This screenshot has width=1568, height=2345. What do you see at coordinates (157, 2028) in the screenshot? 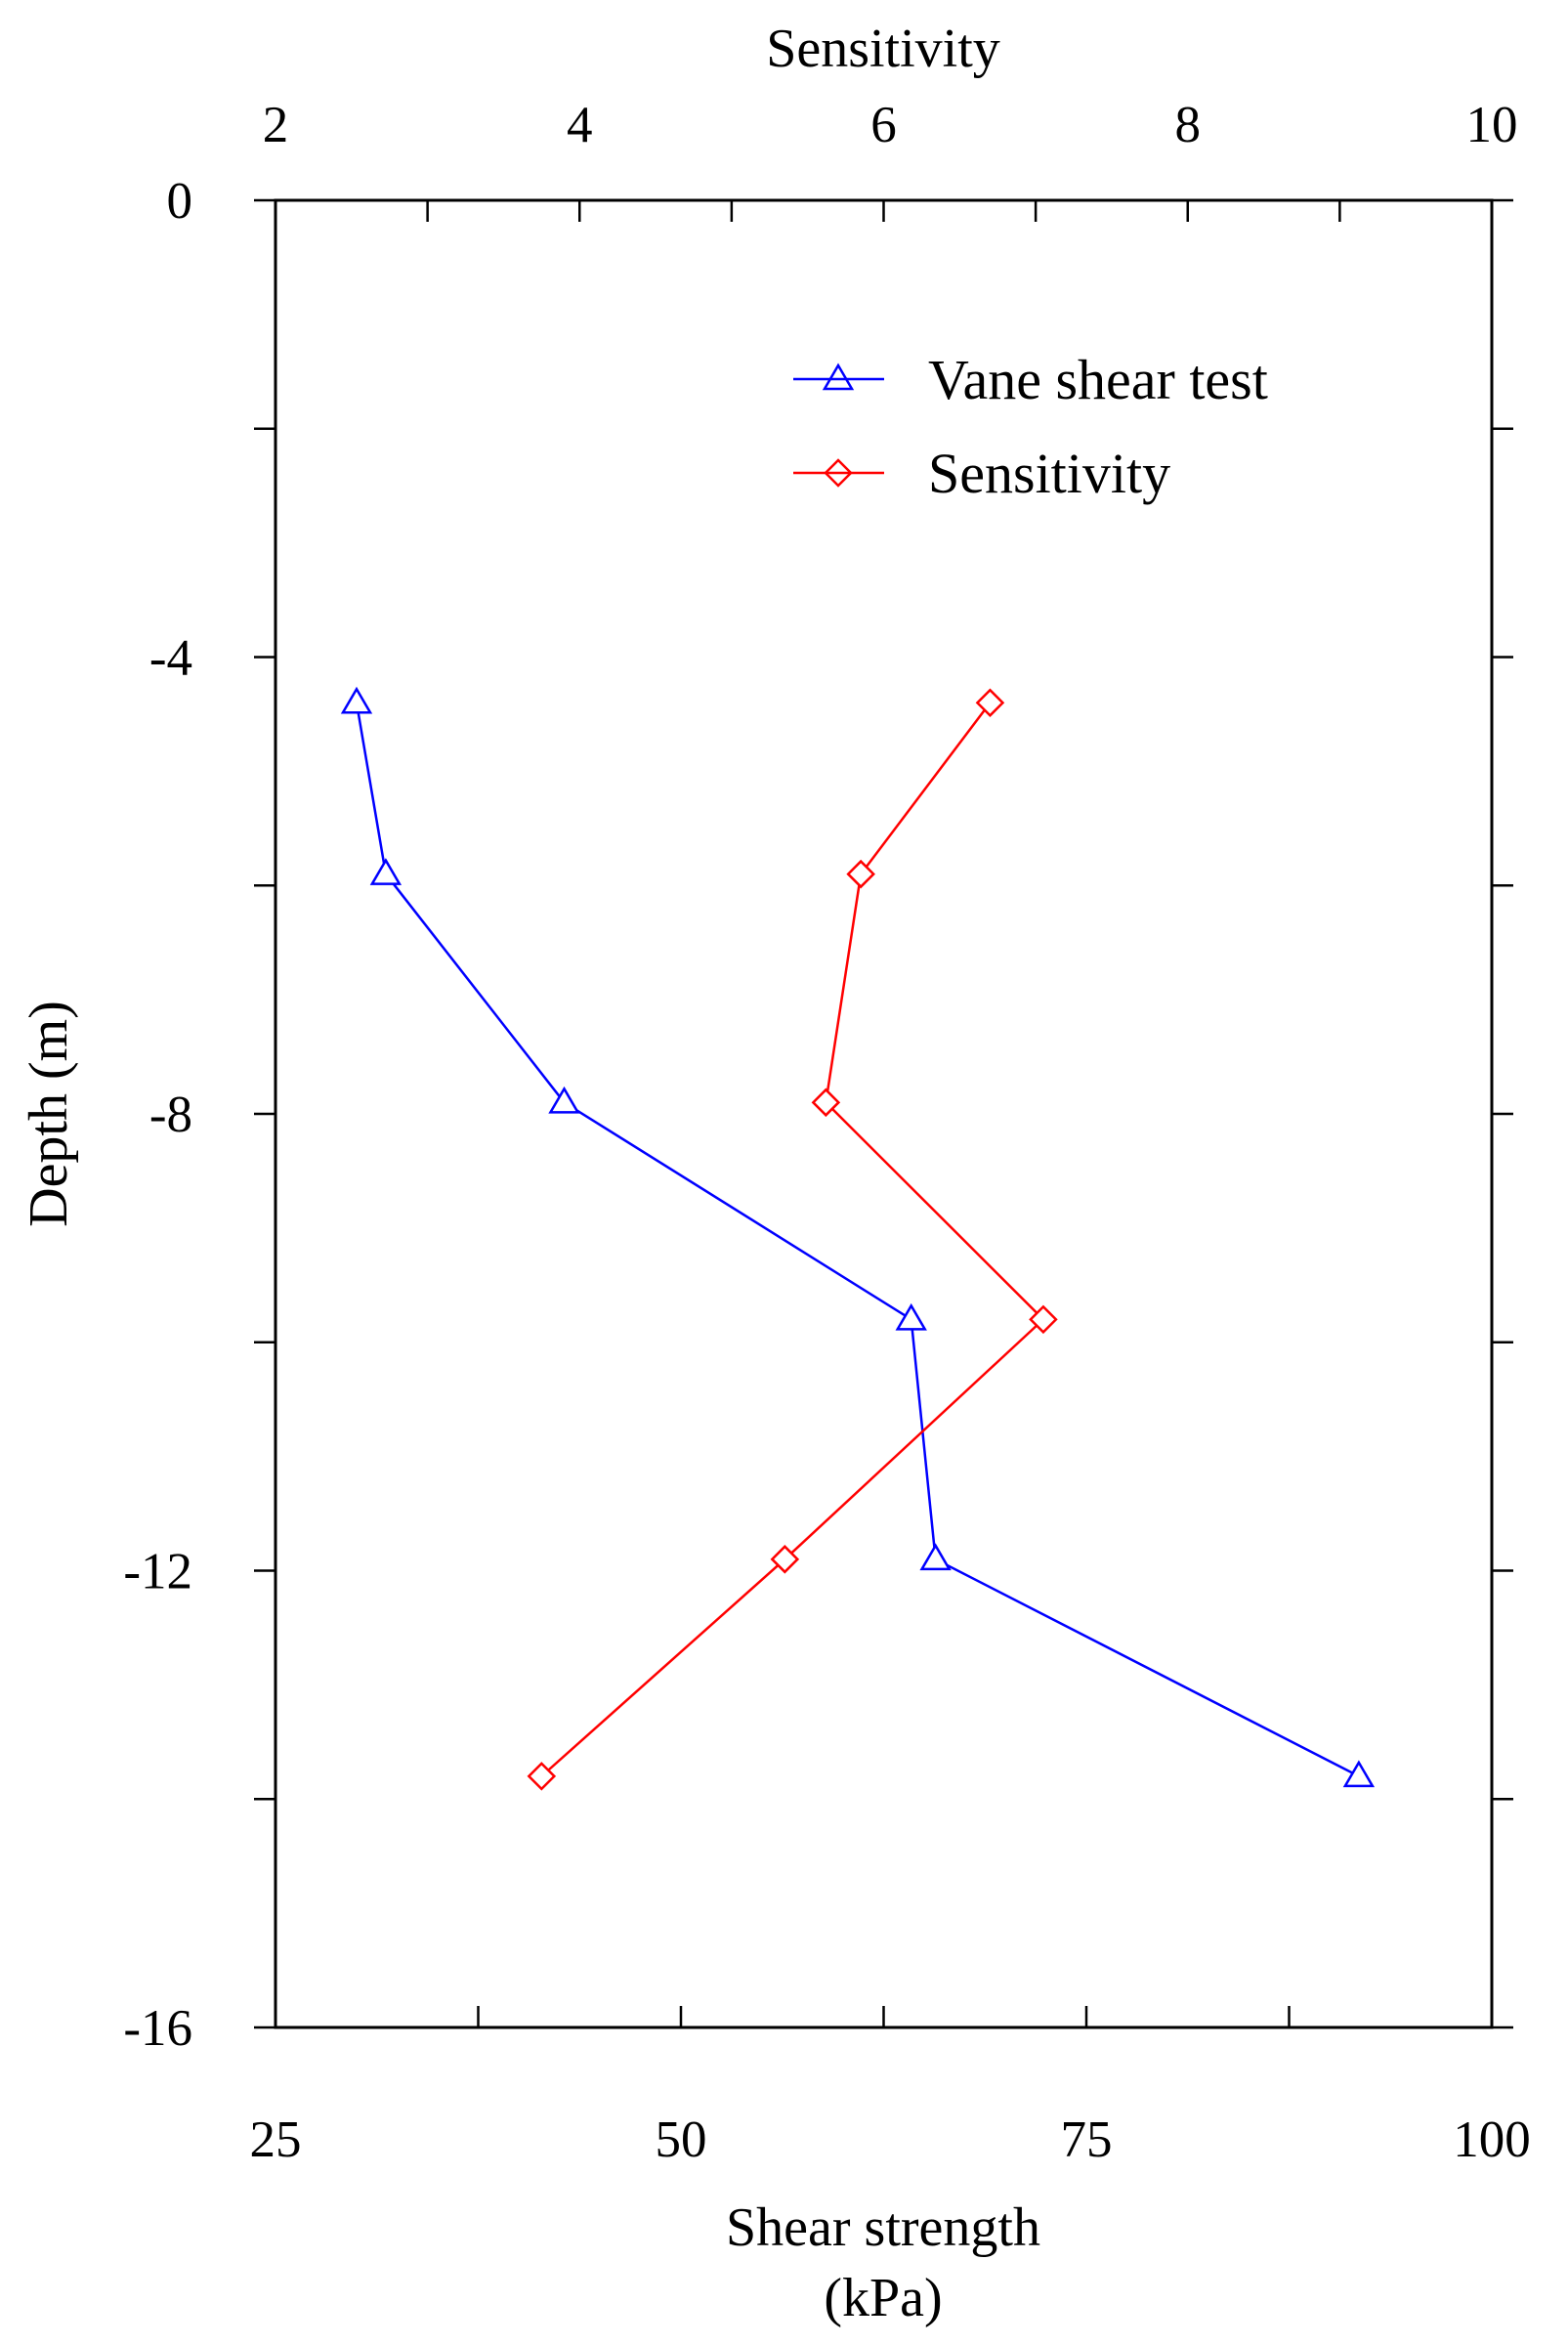
I see `y-axis-tick-label: -16` at bounding box center [157, 2028].